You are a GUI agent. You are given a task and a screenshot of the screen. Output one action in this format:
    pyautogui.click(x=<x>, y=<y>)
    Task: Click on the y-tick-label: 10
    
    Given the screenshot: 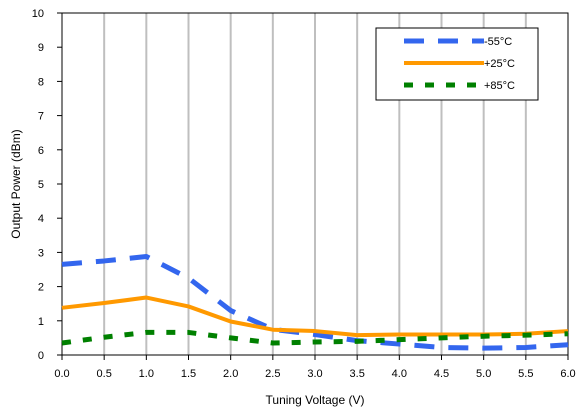 What is the action you would take?
    pyautogui.click(x=38, y=14)
    